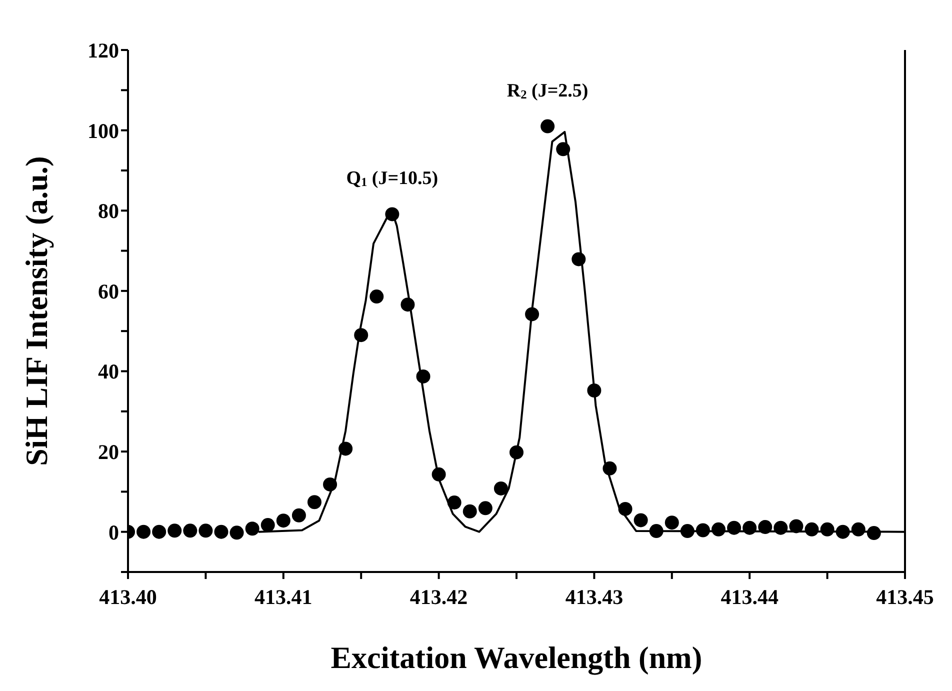 This screenshot has height=691, width=952. Describe the element at coordinates (905, 596) in the screenshot. I see `x-tick-label: 413.45` at that location.